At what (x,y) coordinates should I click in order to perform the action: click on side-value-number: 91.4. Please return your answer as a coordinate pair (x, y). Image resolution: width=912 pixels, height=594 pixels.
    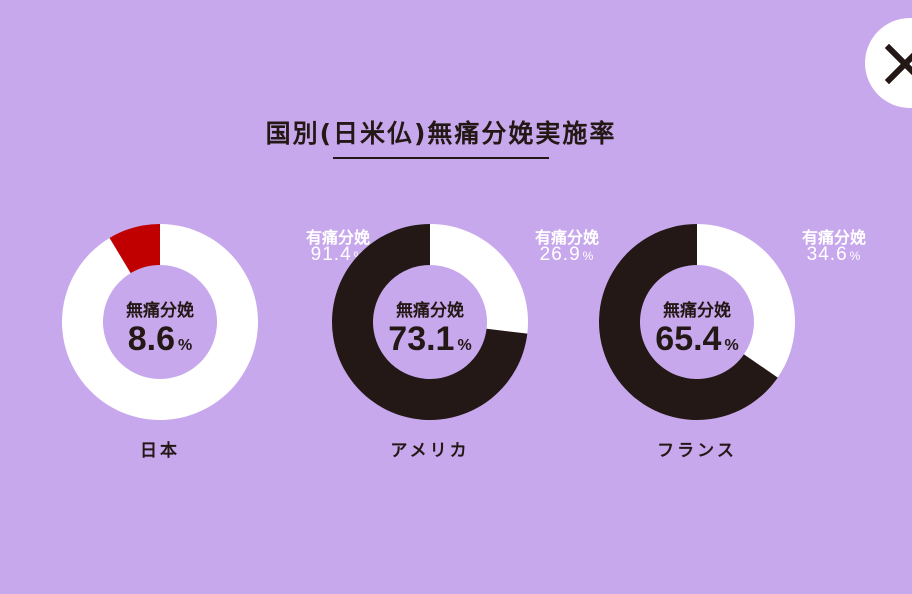
    Looking at the image, I should click on (331, 254).